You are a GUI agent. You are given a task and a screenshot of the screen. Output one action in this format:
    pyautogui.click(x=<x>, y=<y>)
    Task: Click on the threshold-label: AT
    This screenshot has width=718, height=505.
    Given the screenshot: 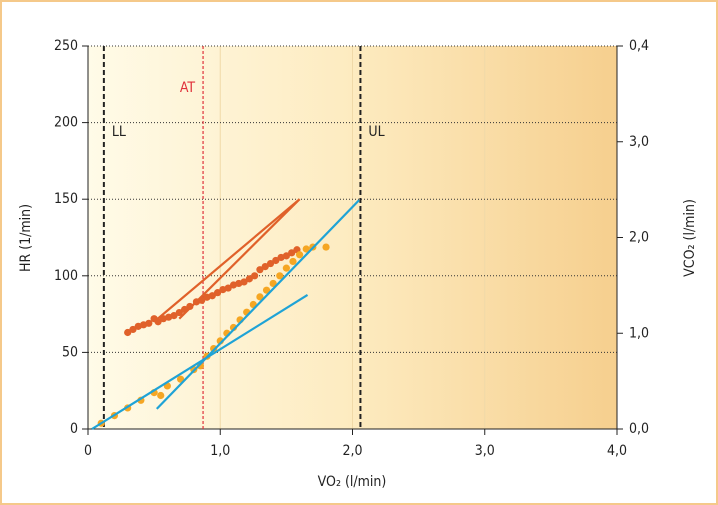 What is the action you would take?
    pyautogui.click(x=188, y=88)
    